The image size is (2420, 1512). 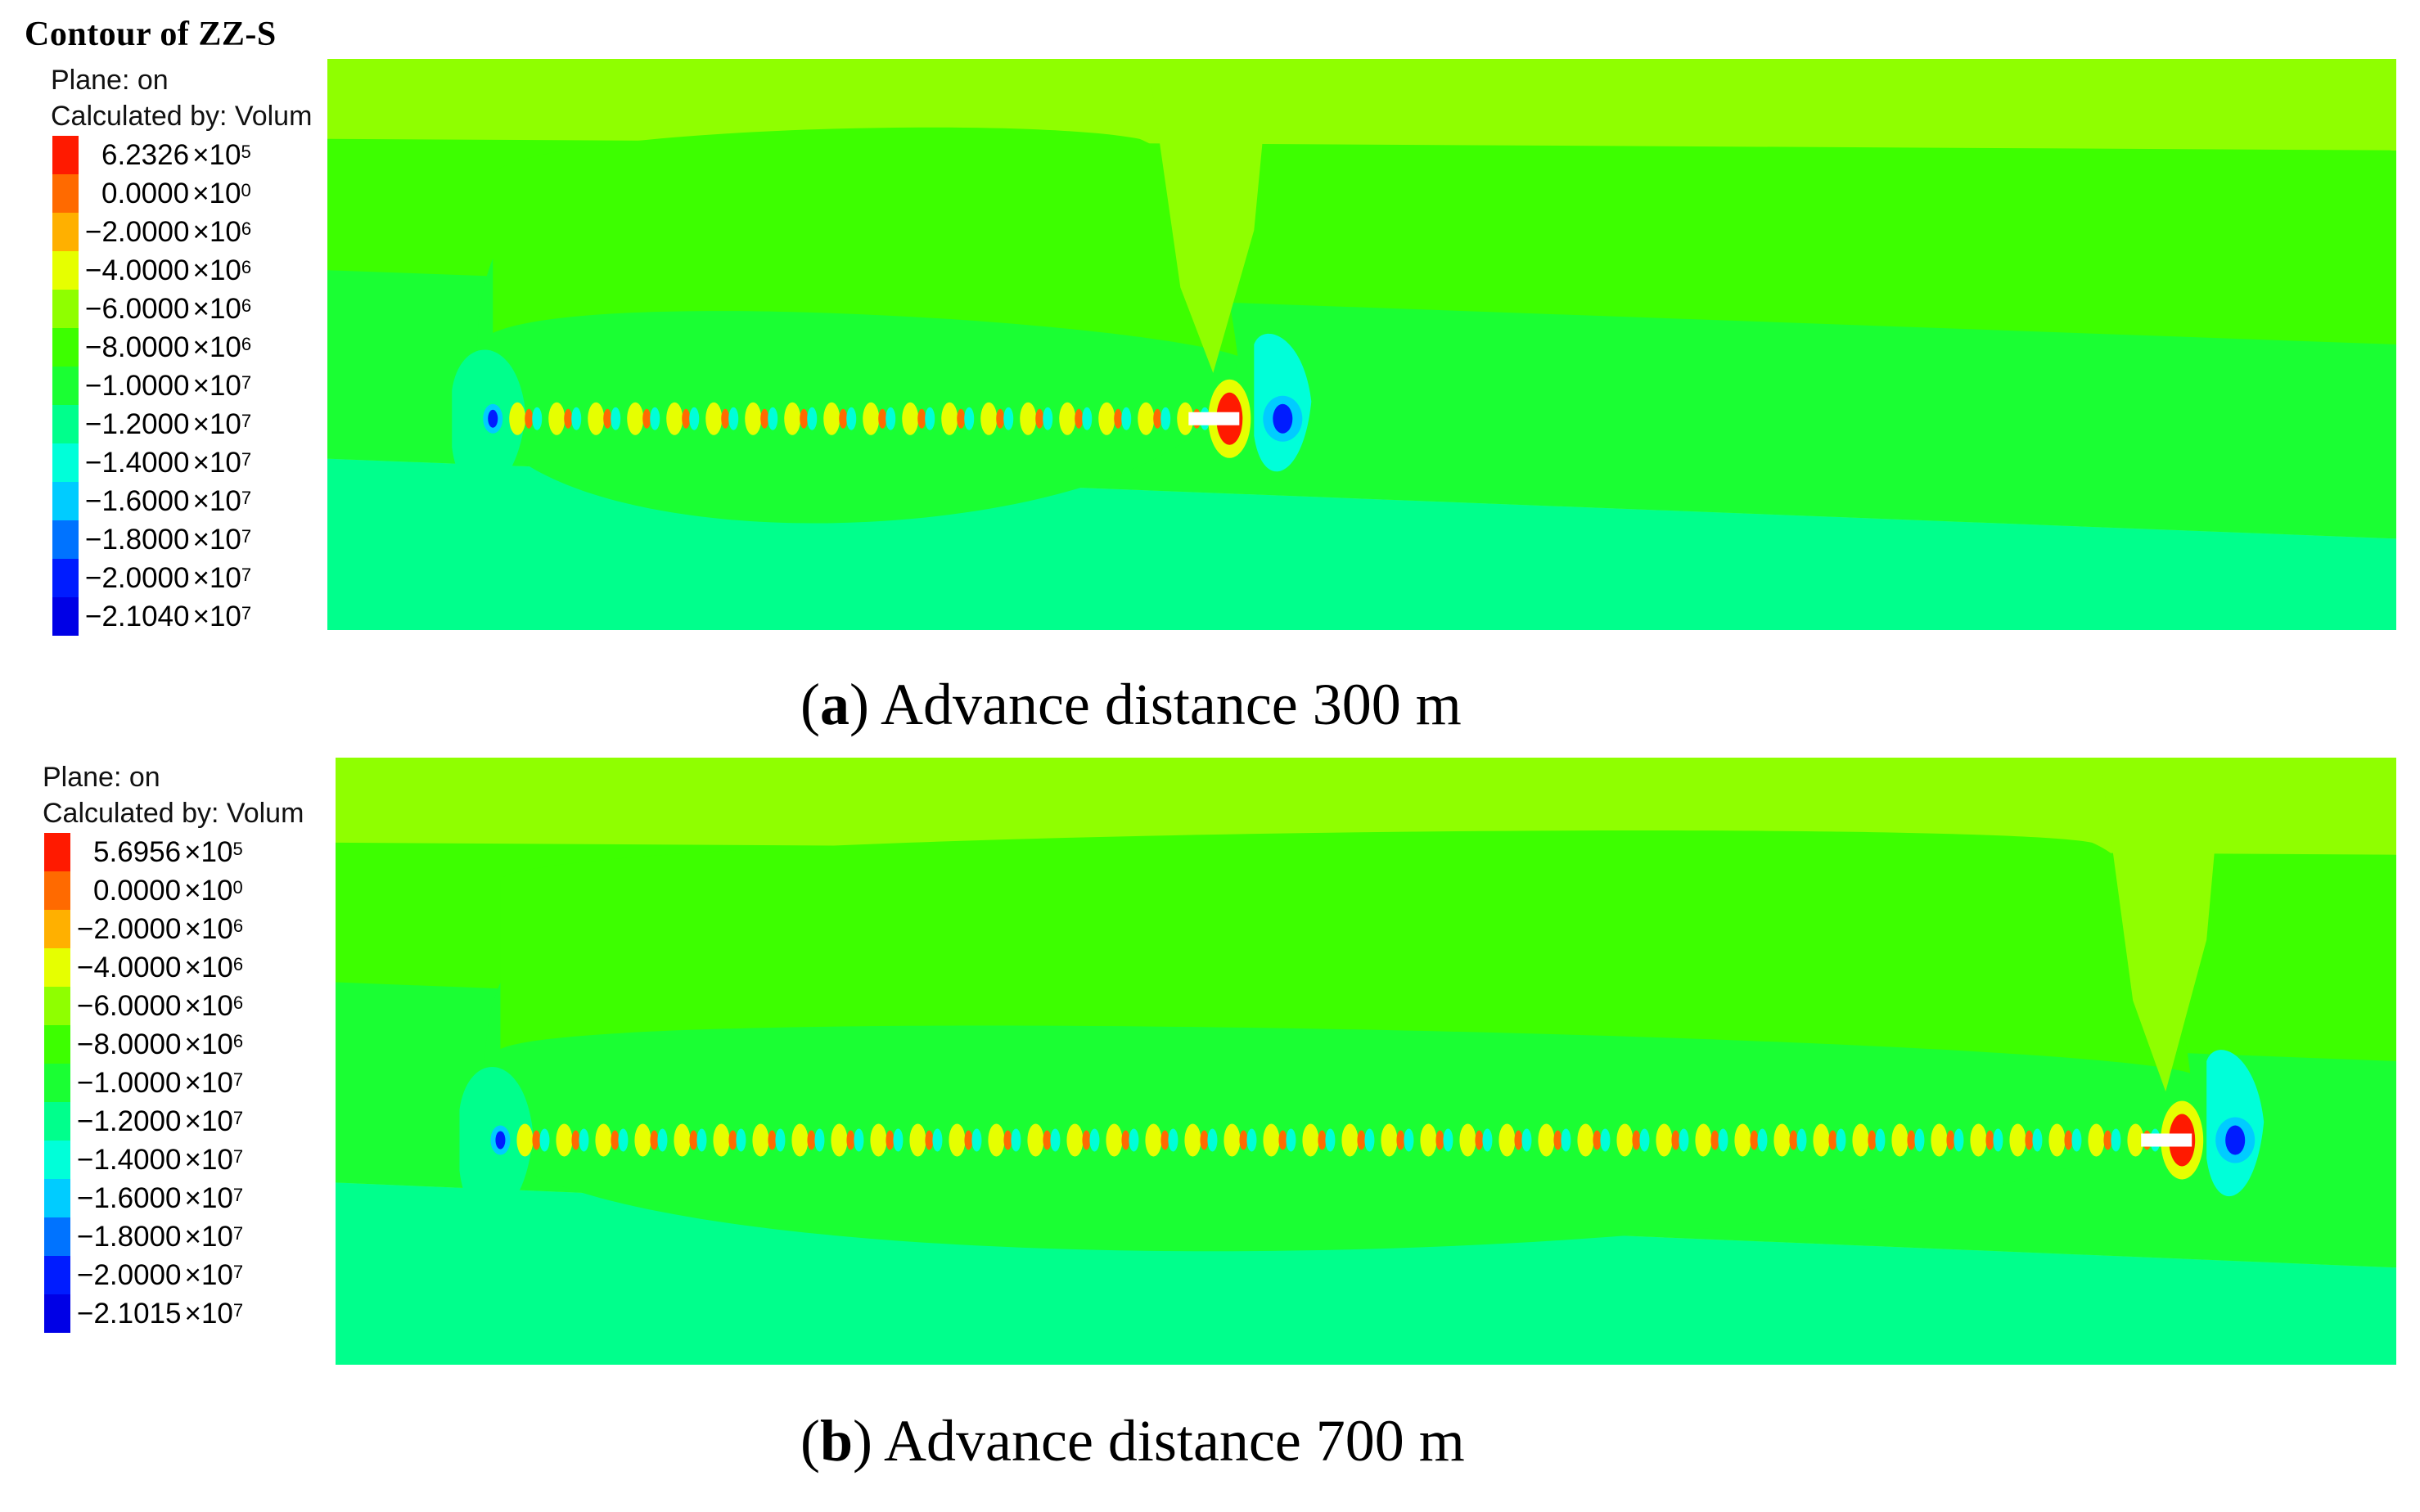 What do you see at coordinates (151, 35) in the screenshot?
I see `contour-title: Contour of ZZ-S` at bounding box center [151, 35].